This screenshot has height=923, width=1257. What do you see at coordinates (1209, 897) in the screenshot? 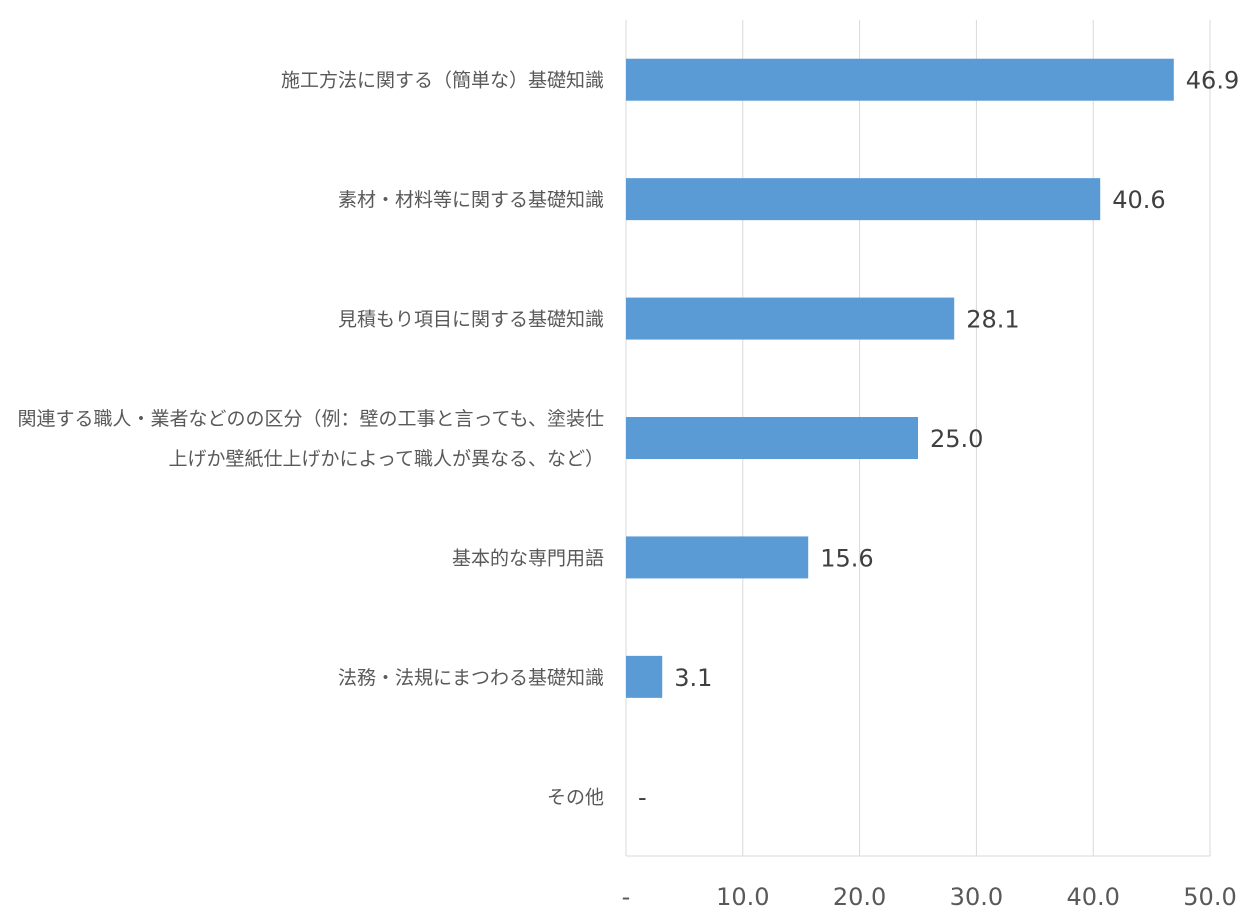
I see `x-tick-label: 50.0` at bounding box center [1209, 897].